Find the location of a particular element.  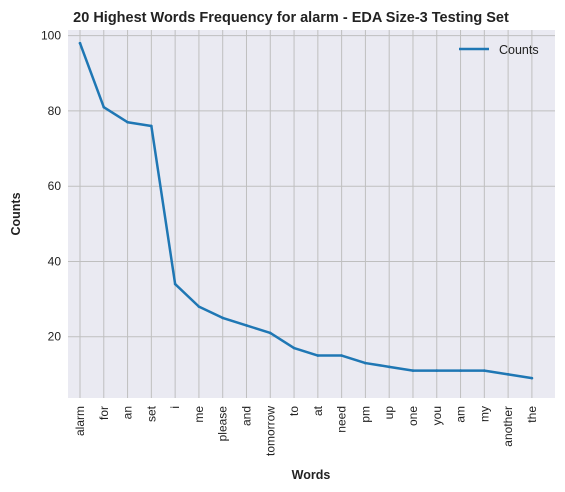

x-axis-label: Words is located at coordinates (311, 475).